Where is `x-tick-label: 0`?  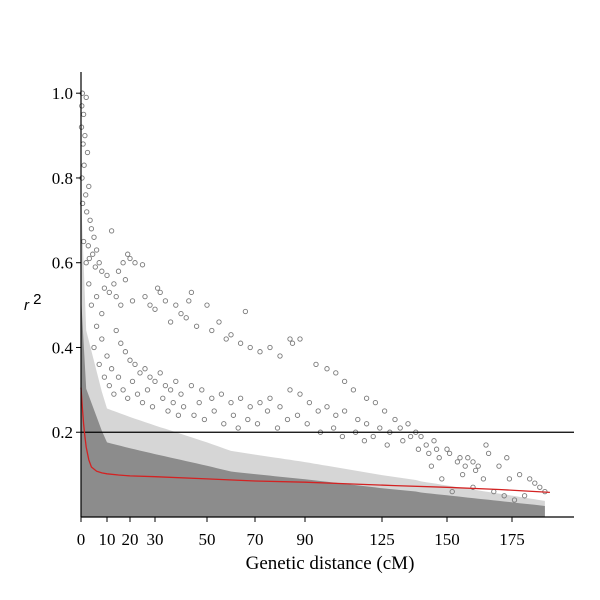
x-tick-label: 0 is located at coordinates (81, 539).